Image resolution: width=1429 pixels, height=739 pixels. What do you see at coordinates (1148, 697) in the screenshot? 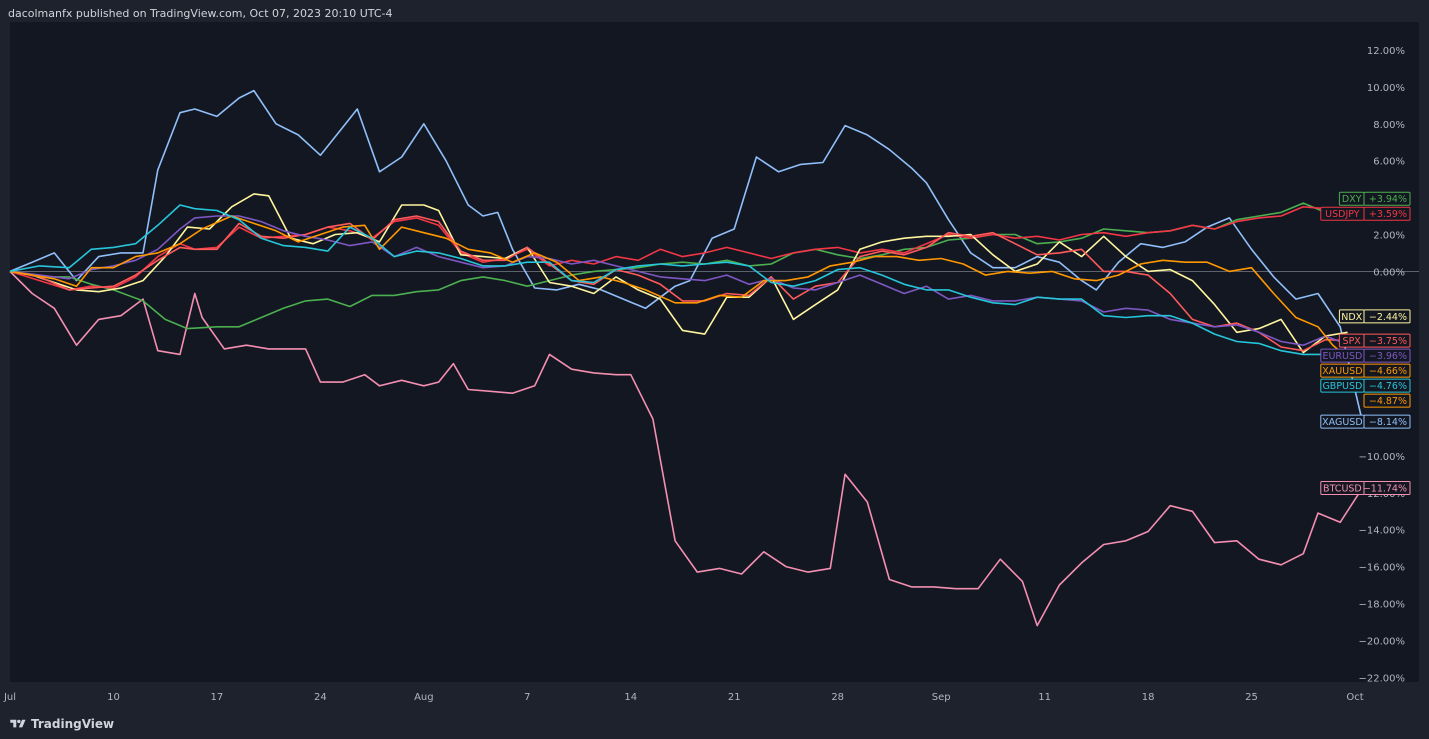
I see `x-tick-label: 18` at bounding box center [1148, 697].